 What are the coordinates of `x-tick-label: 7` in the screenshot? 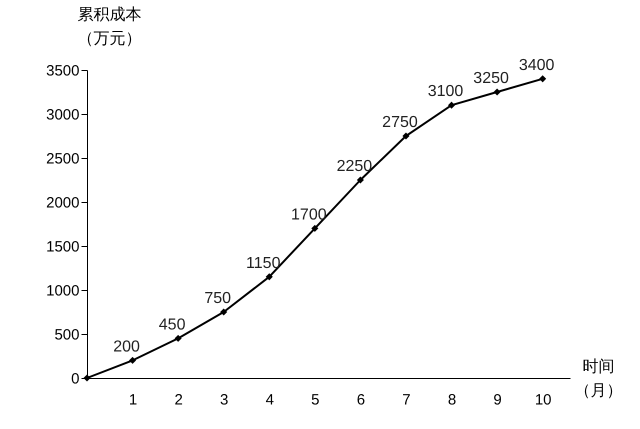 It's located at (406, 400).